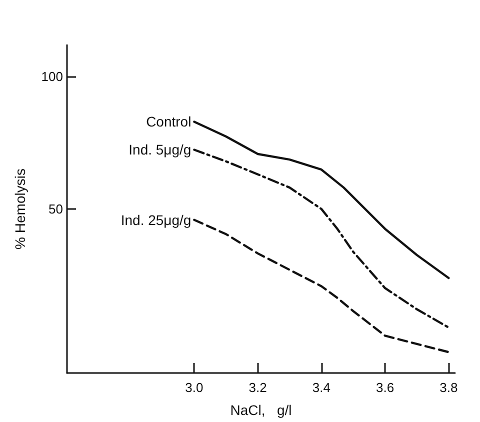 Image resolution: width=480 pixels, height=422 pixels. What do you see at coordinates (449, 387) in the screenshot?
I see `x-tick-label: 3.8` at bounding box center [449, 387].